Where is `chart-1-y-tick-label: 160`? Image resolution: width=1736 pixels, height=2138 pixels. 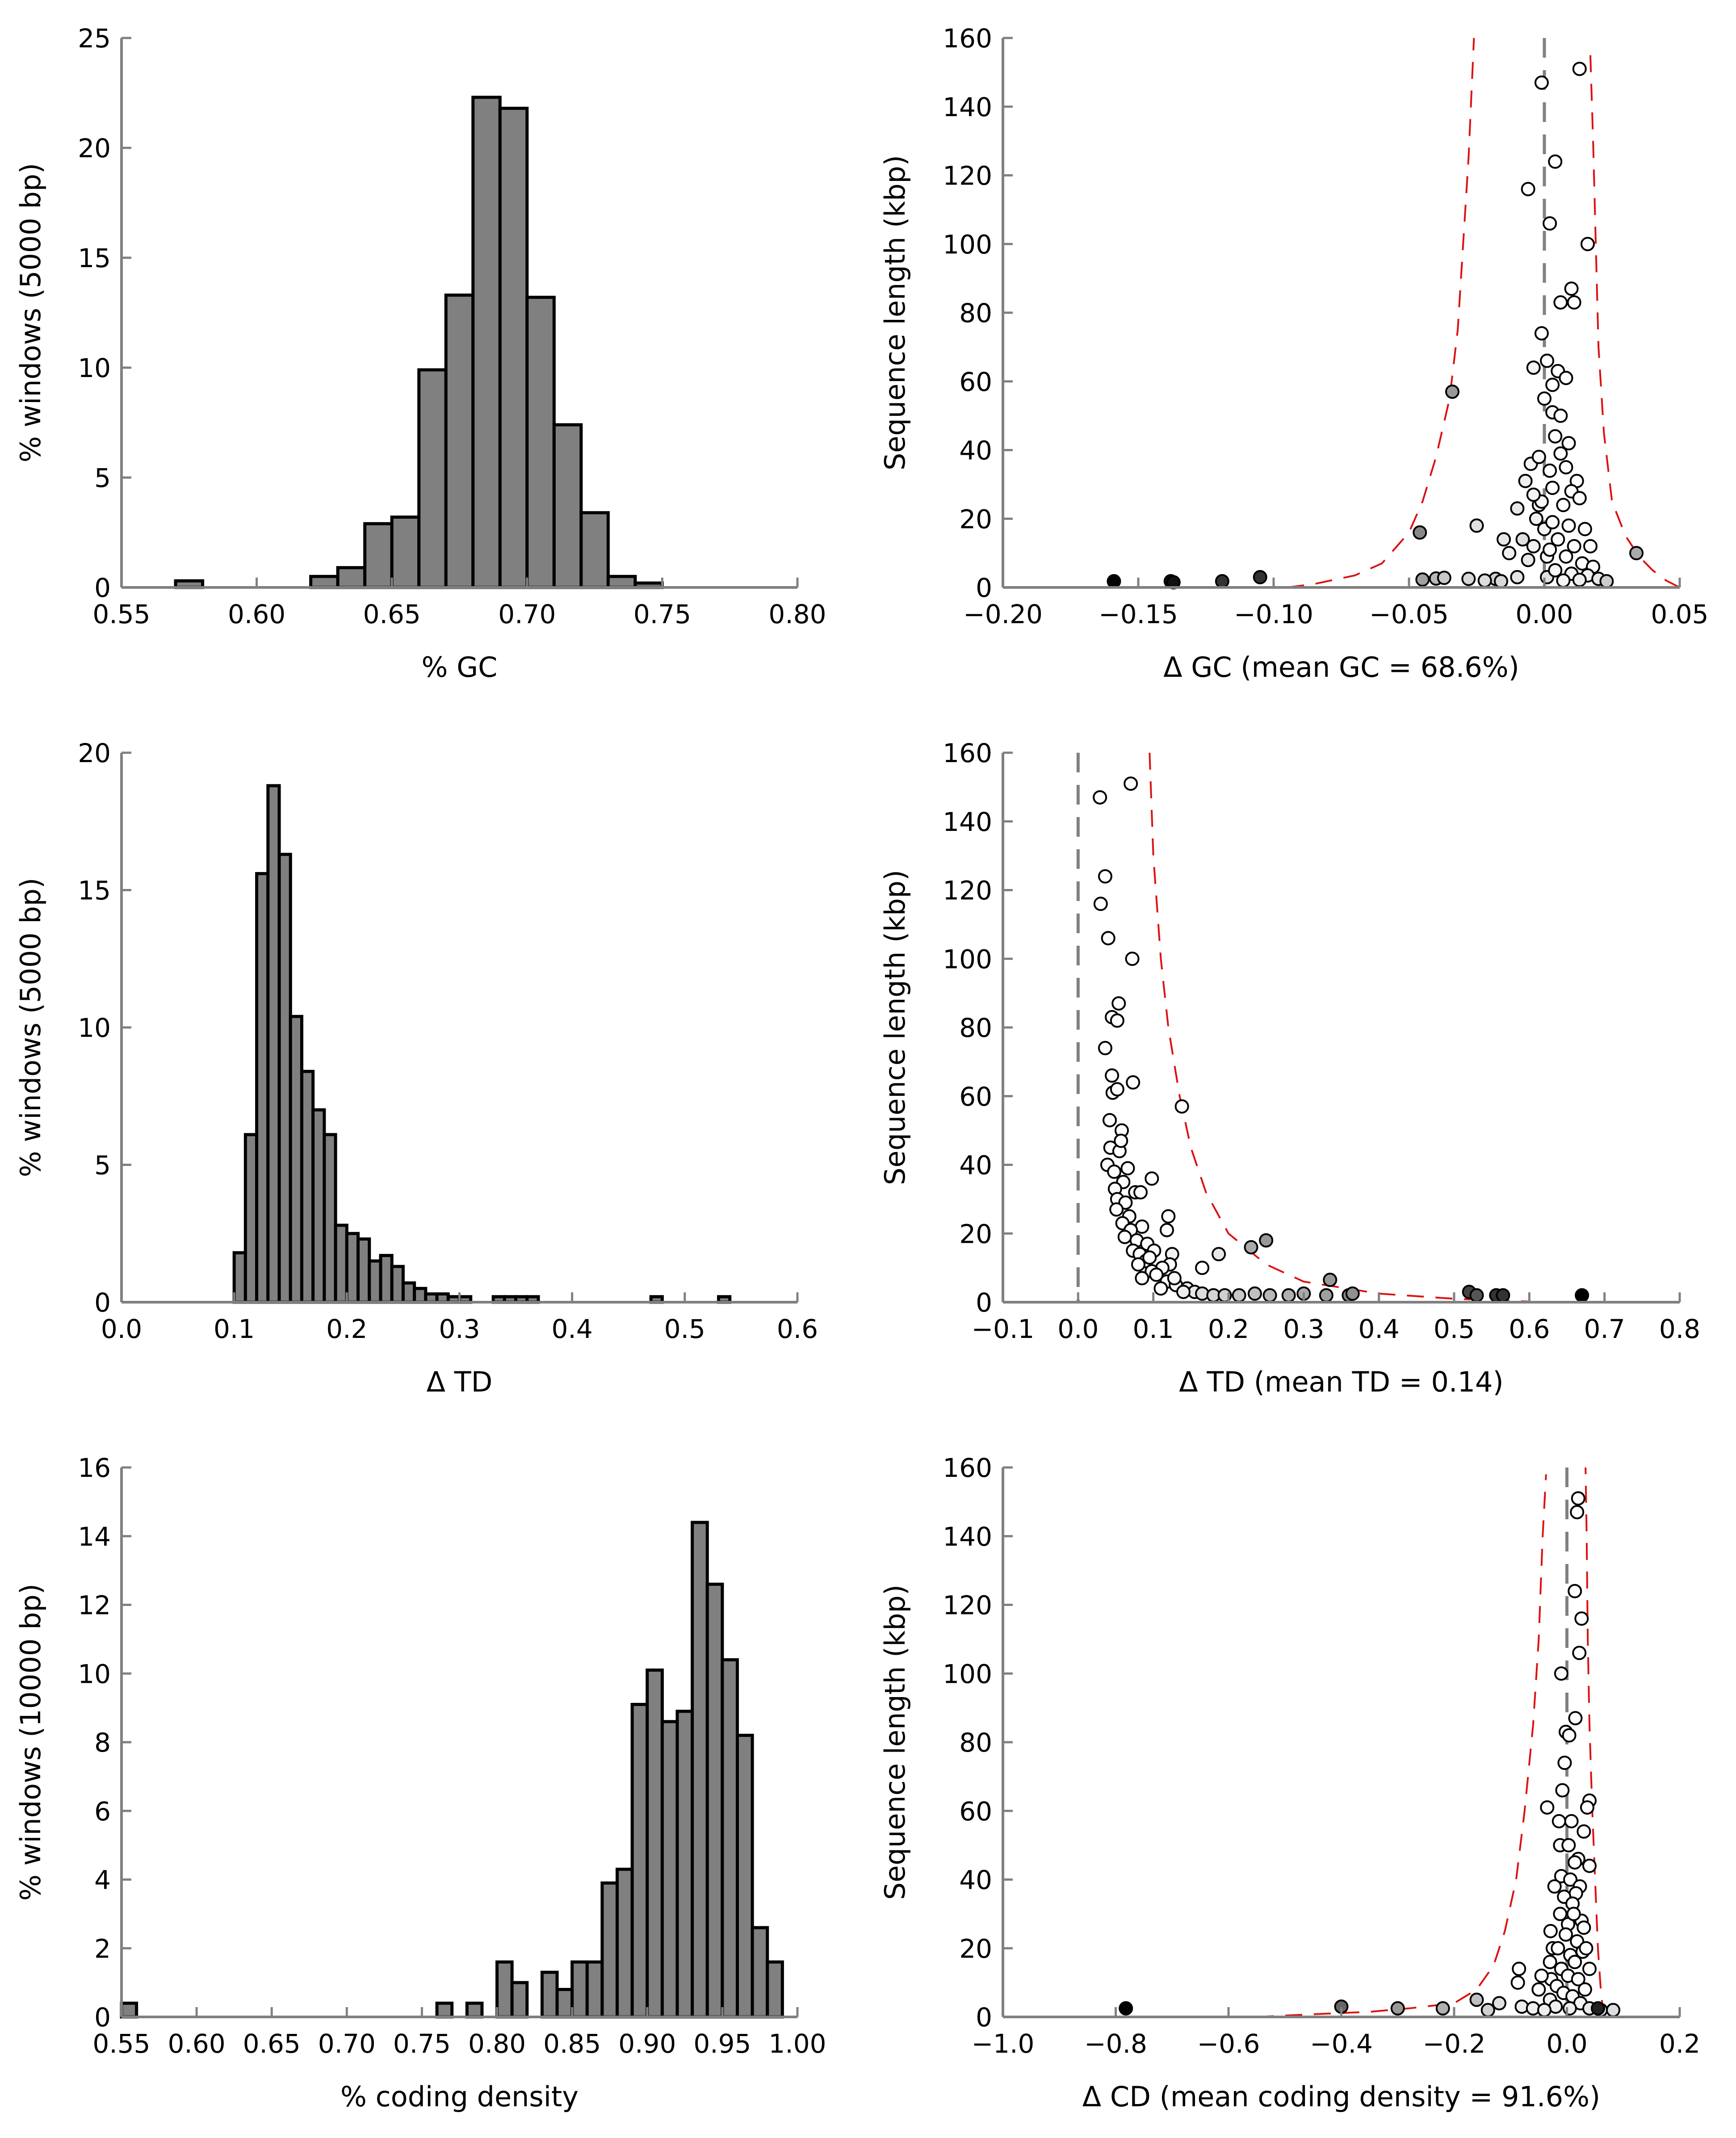
chart-1-y-tick-label: 160 is located at coordinates (967, 38).